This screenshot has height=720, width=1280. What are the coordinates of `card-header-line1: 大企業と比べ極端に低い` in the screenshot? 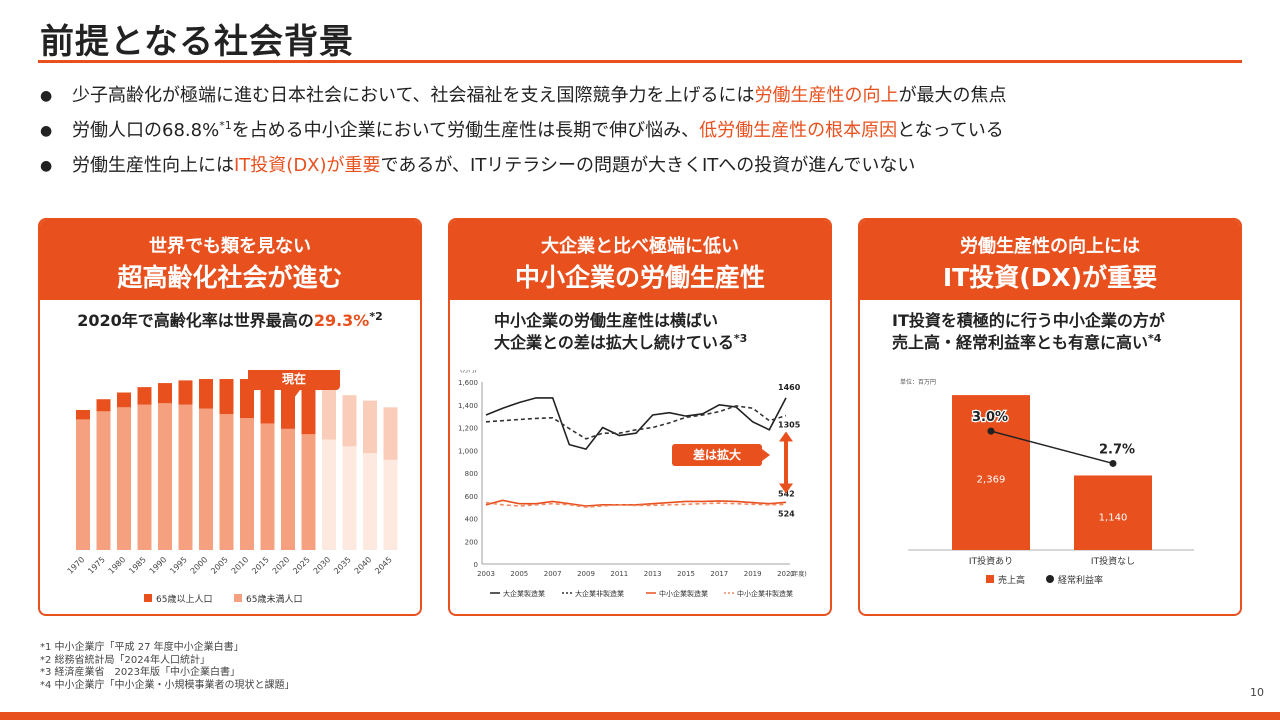 It's located at (640, 246).